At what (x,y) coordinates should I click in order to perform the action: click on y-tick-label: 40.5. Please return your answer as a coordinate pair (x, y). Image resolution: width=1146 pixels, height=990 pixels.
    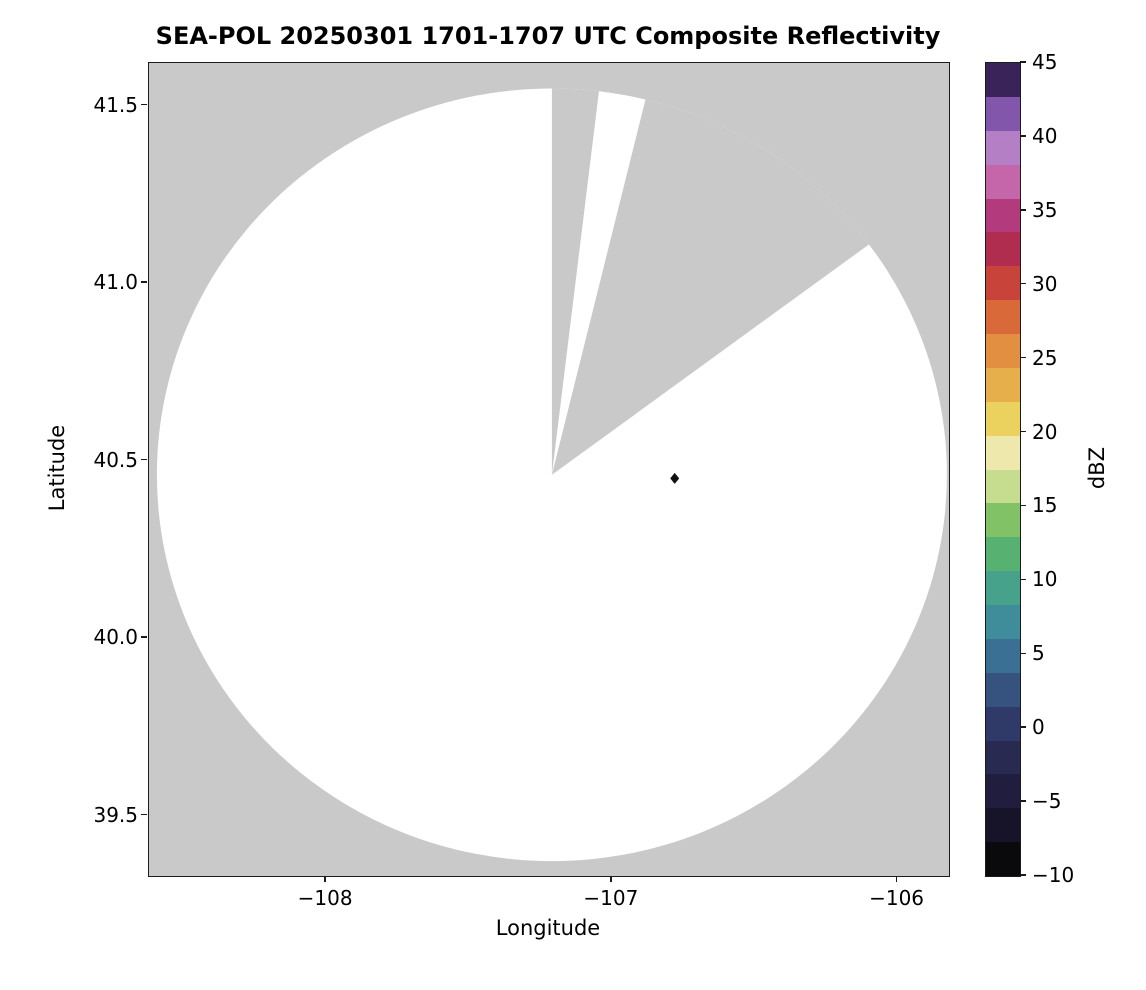
    Looking at the image, I should click on (115, 459).